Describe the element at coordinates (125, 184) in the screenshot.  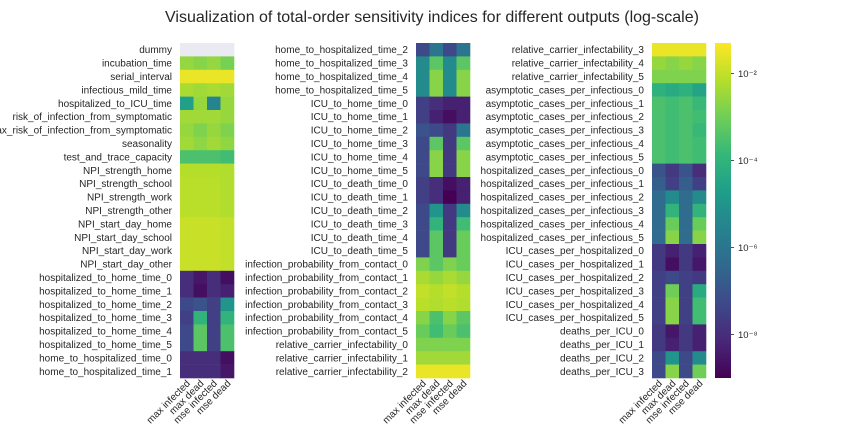
I see `row-label: NPI_strength_school` at that location.